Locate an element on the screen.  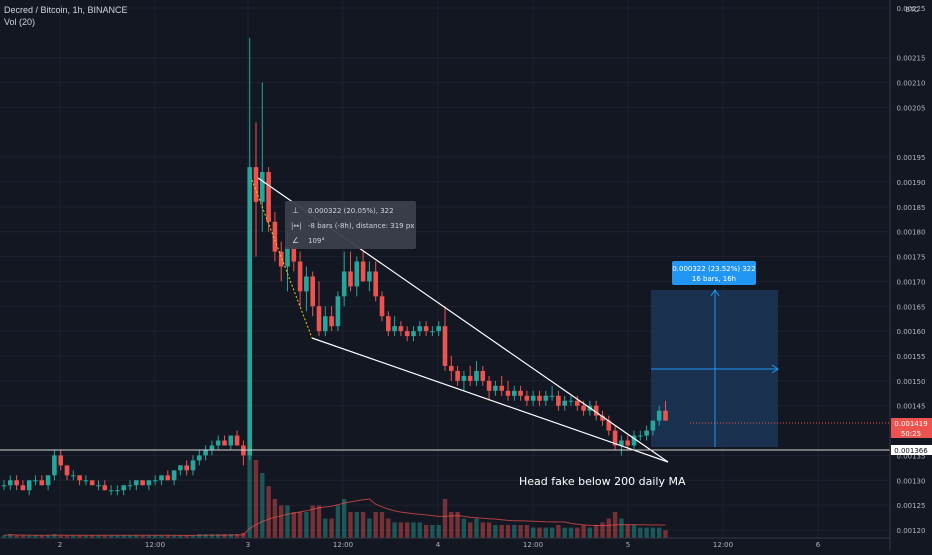
time-tick: 6 is located at coordinates (818, 545).